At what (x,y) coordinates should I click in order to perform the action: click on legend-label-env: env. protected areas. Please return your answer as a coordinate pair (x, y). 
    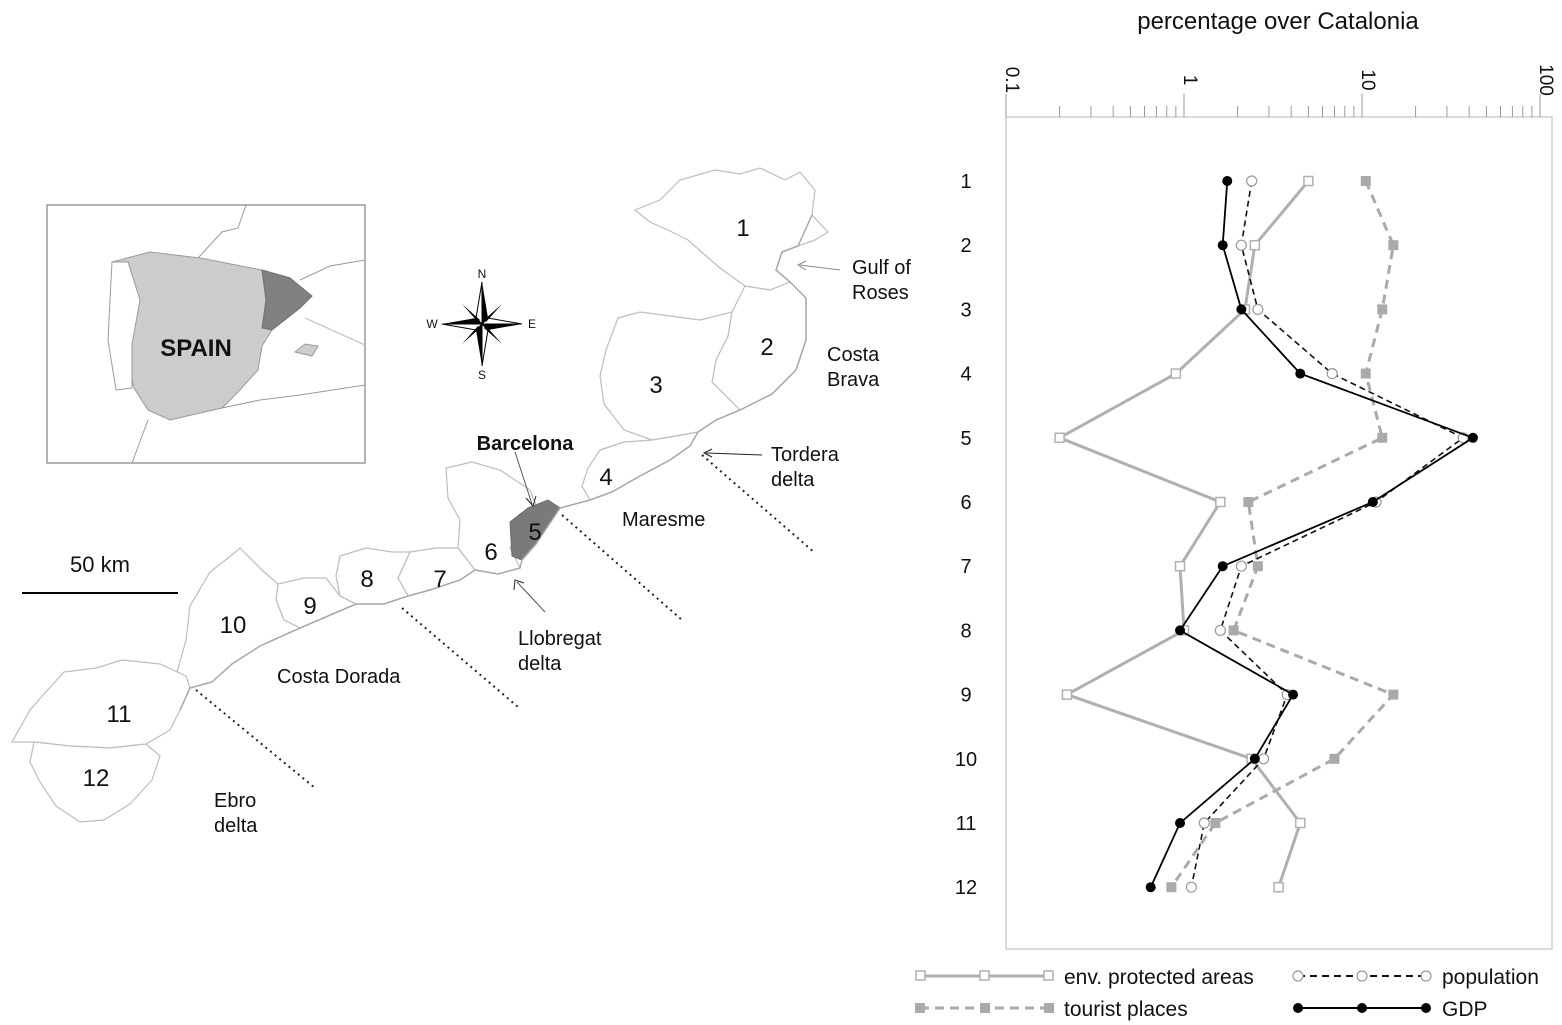
    Looking at the image, I should click on (1159, 977).